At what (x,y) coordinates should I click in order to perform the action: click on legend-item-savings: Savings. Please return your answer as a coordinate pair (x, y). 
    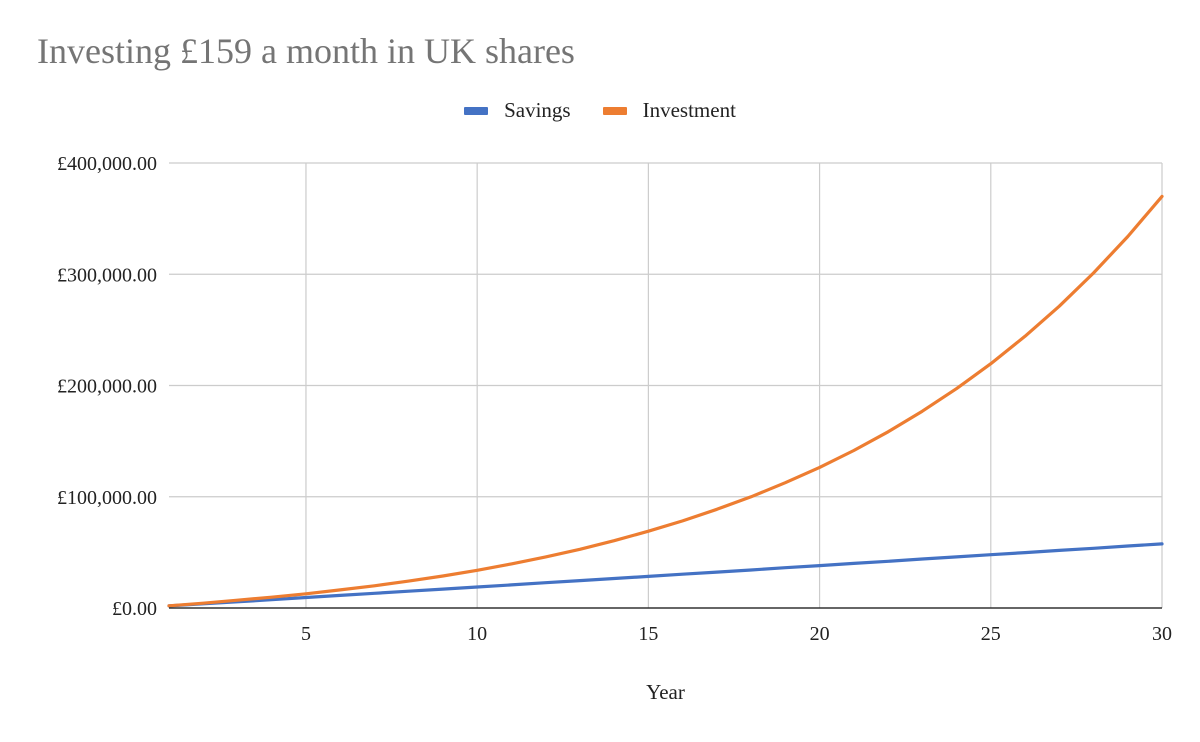
    Looking at the image, I should click on (517, 110).